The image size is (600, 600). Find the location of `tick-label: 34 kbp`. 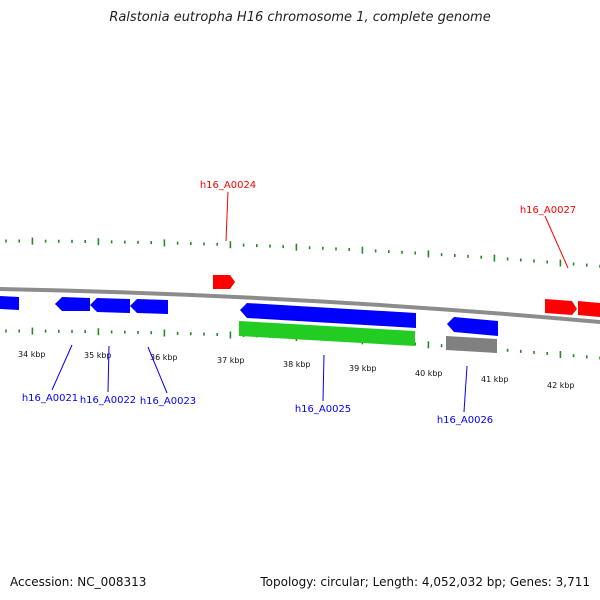

tick-label: 34 kbp is located at coordinates (32, 354).